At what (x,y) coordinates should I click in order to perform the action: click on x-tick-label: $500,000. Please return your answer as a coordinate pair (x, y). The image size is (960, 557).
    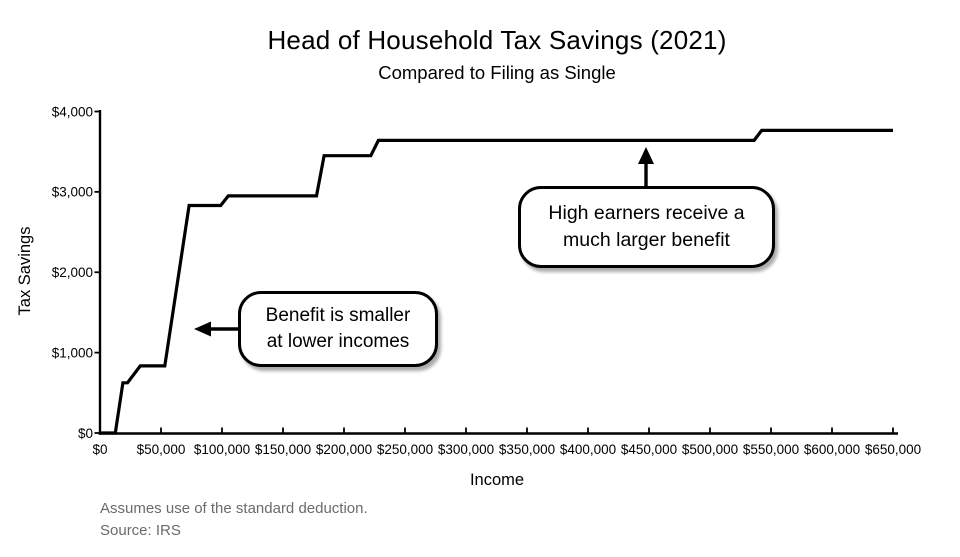
    Looking at the image, I should click on (710, 449).